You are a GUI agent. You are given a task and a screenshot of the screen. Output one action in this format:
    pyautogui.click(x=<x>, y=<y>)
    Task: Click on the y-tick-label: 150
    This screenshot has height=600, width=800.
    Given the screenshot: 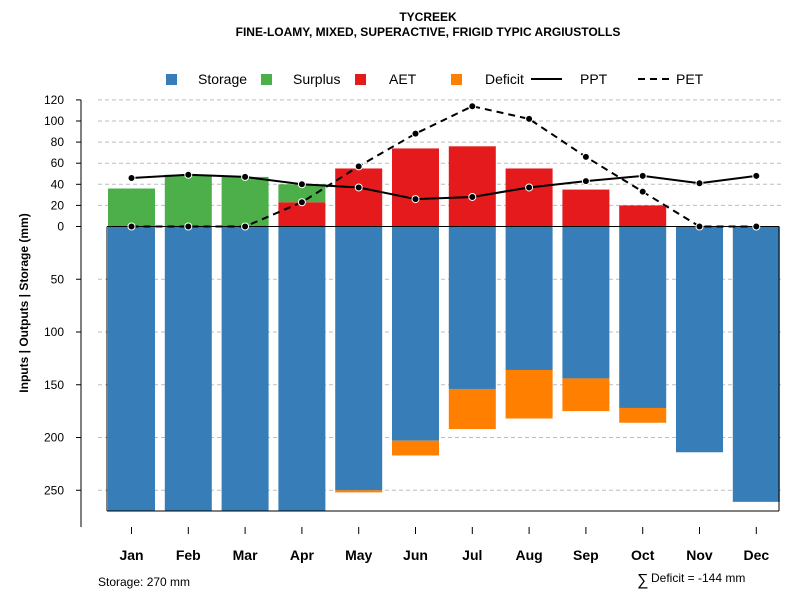 What is the action you would take?
    pyautogui.click(x=54, y=385)
    